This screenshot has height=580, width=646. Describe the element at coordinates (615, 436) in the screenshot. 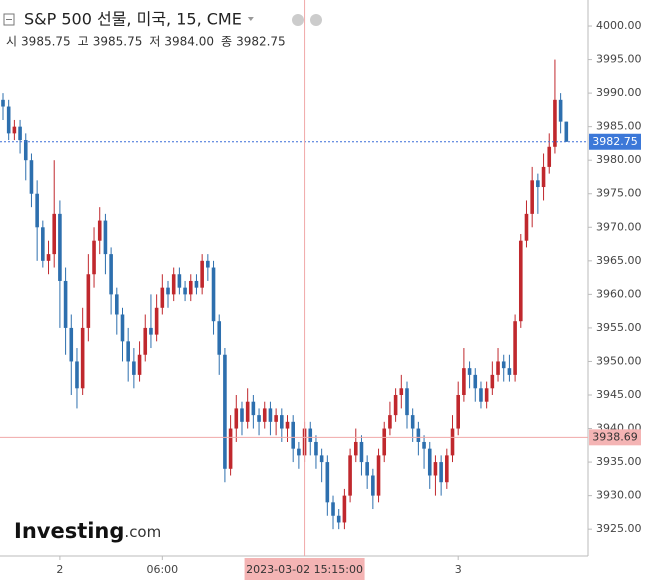

I see `crosshair-y-label: 3938.69` at that location.